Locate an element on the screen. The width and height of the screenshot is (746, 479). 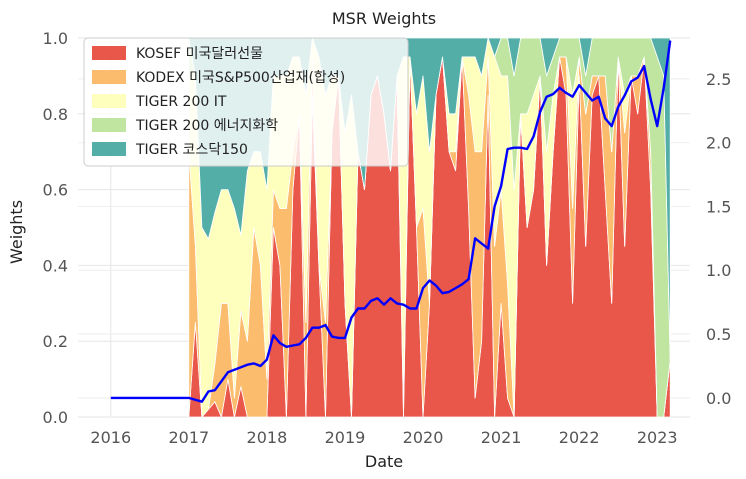
x-tick-label: 2017 is located at coordinates (188, 437).